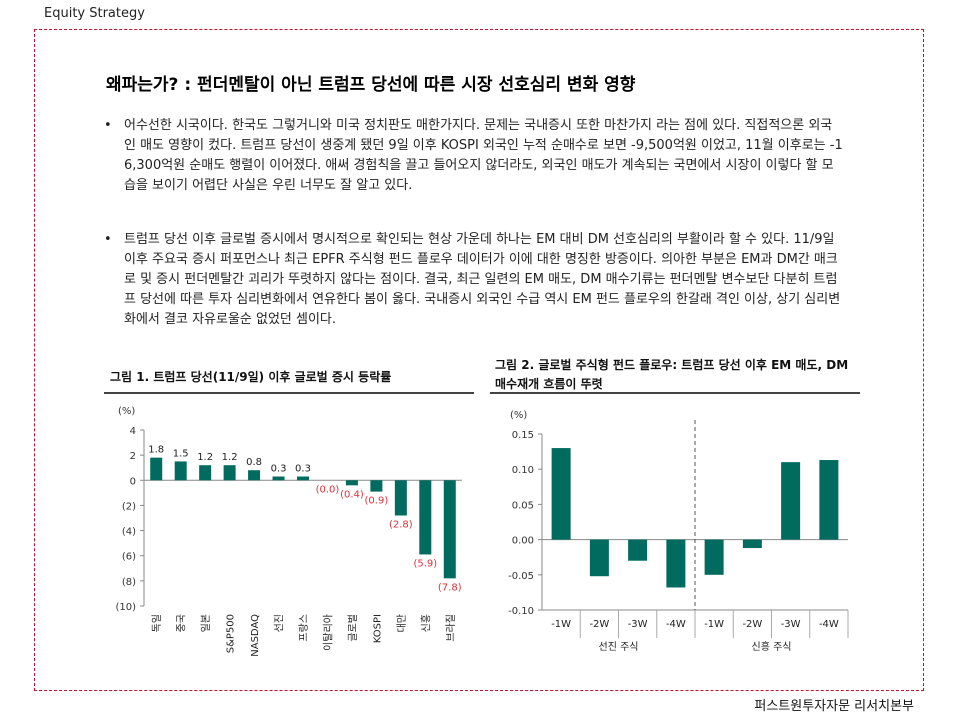  Describe the element at coordinates (451, 628) in the screenshot. I see `x-tick-label: 브라질` at that location.